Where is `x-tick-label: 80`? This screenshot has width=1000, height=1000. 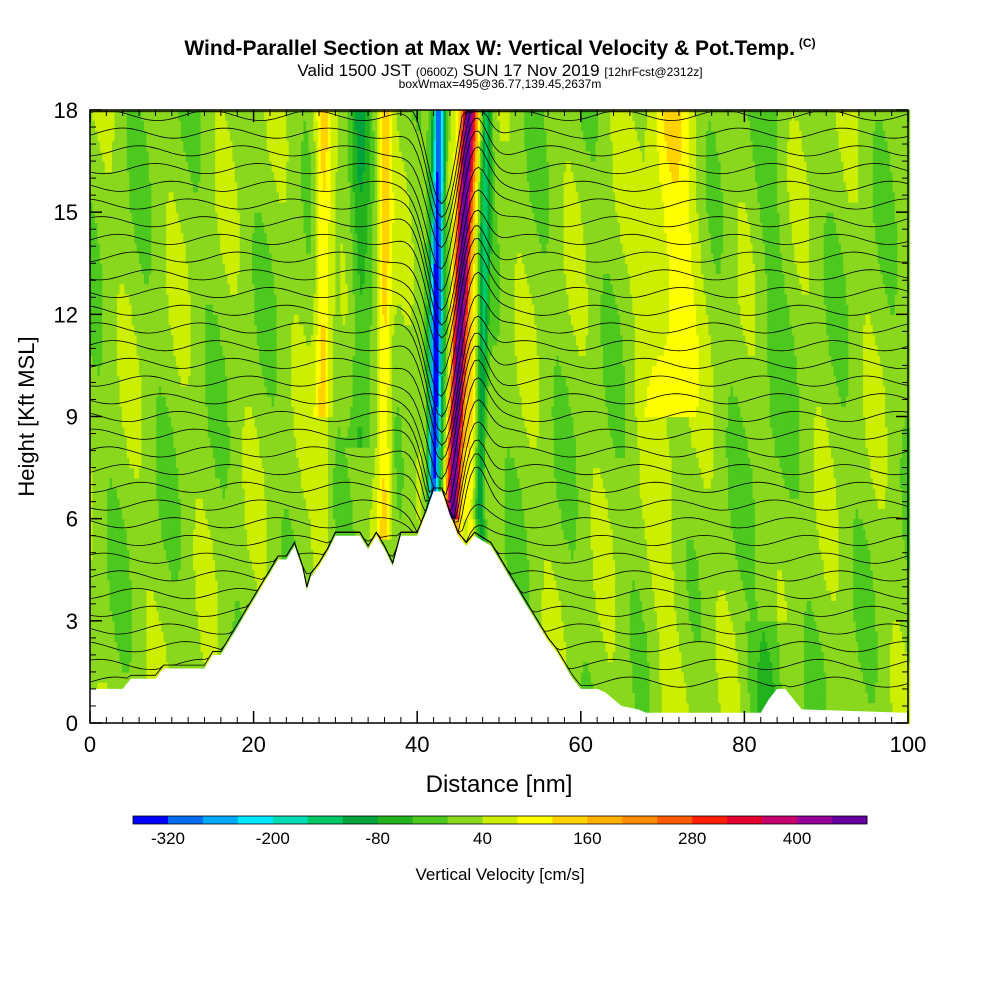 x-tick-label: 80 is located at coordinates (744, 744).